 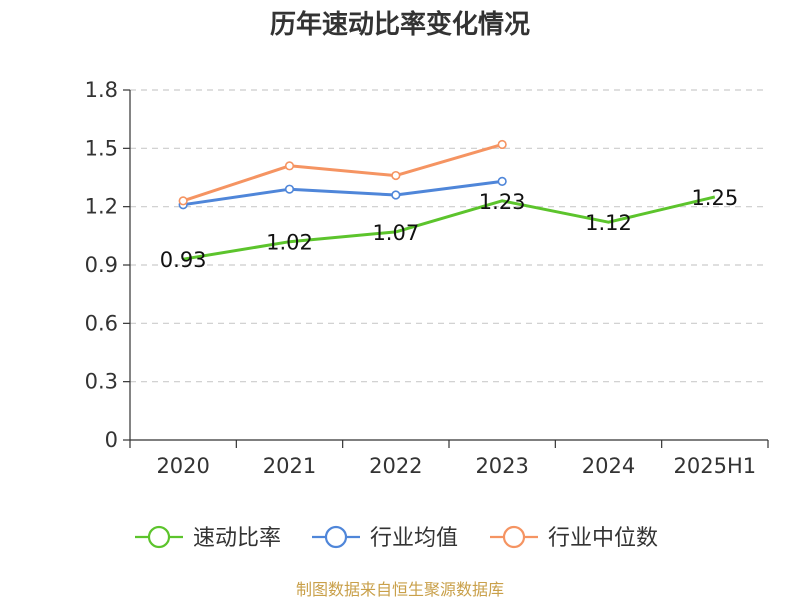 What do you see at coordinates (396, 195) in the screenshot?
I see `point-s1-2022` at bounding box center [396, 195].